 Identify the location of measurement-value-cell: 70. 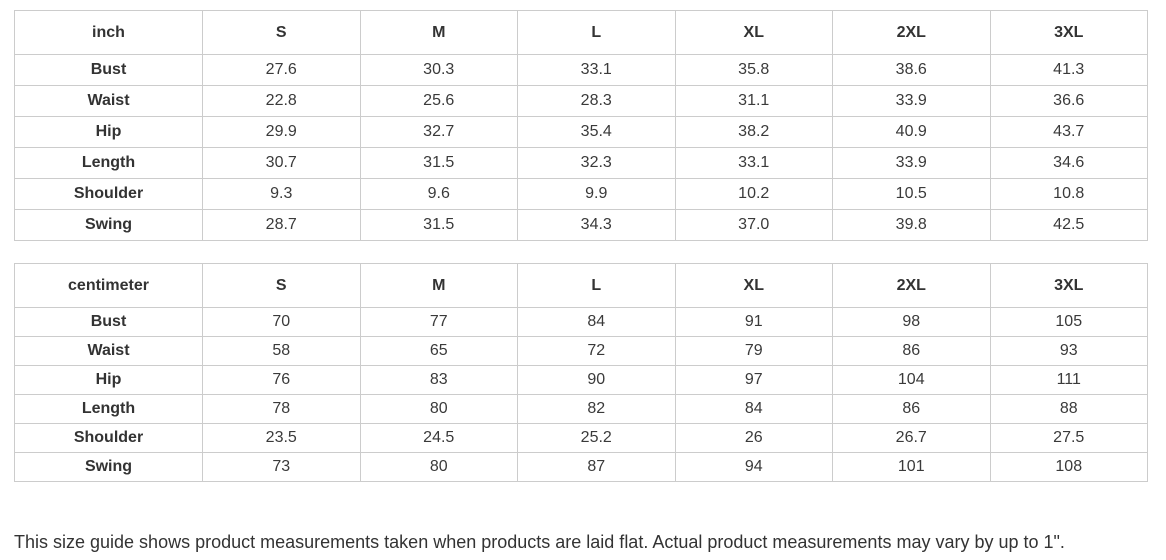
(281, 322).